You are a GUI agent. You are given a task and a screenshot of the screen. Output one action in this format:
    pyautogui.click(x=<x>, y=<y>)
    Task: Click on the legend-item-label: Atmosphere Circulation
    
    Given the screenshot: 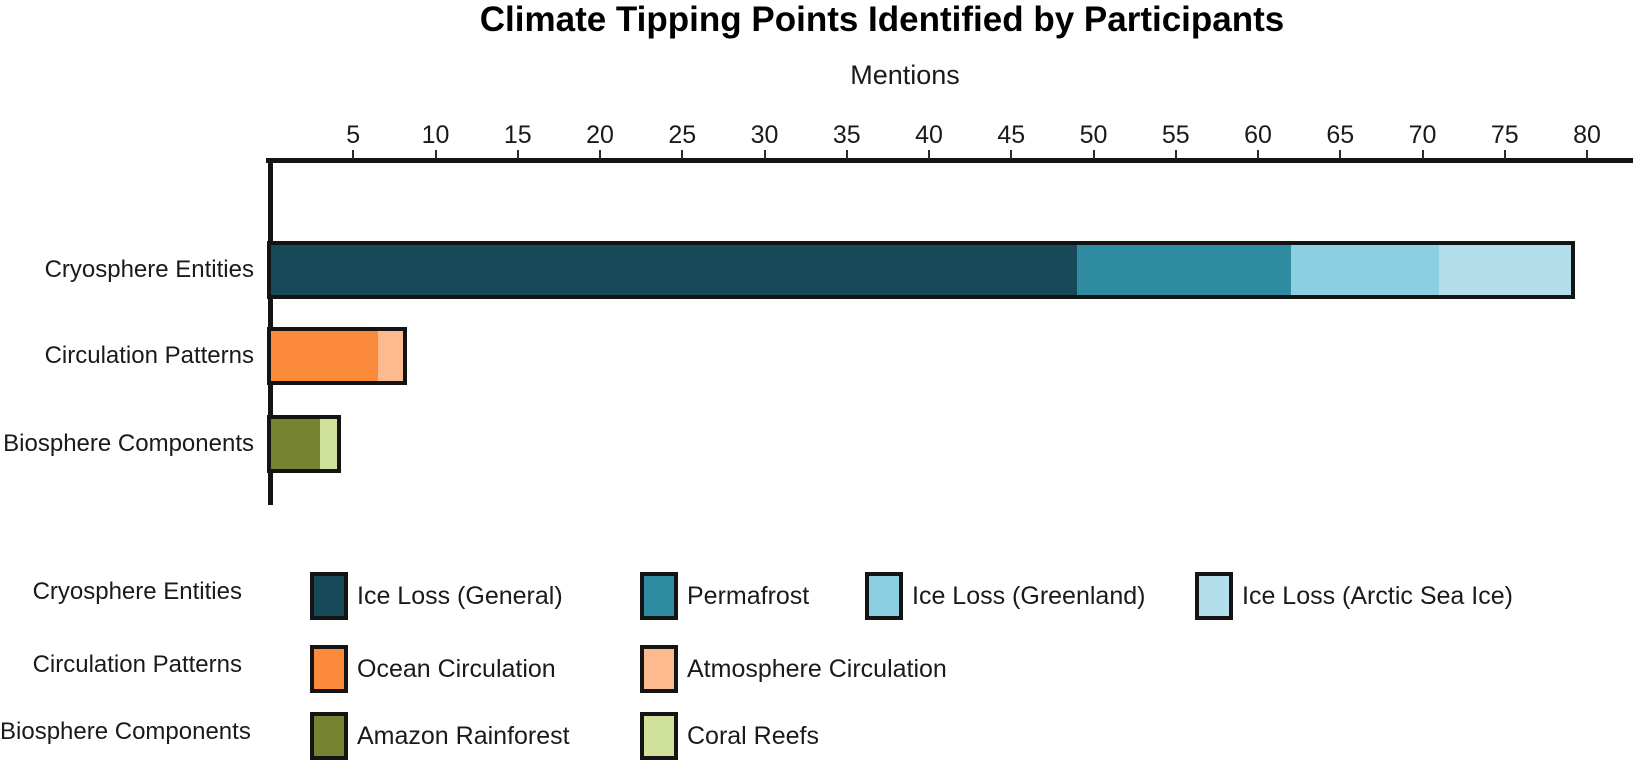 What is the action you would take?
    pyautogui.click(x=817, y=669)
    